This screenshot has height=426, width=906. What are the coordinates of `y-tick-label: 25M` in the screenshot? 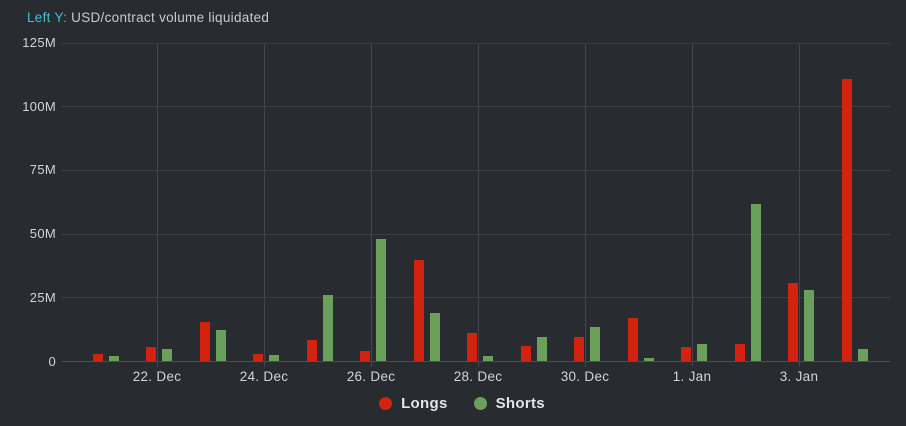 It's located at (42, 297).